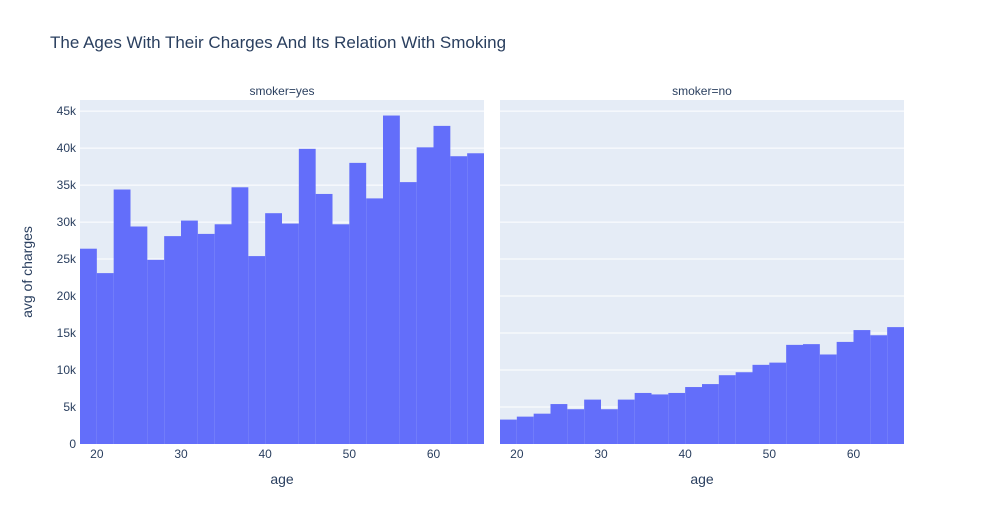 This screenshot has height=525, width=983. What do you see at coordinates (702, 479) in the screenshot?
I see `x-axis-label-right: age` at bounding box center [702, 479].